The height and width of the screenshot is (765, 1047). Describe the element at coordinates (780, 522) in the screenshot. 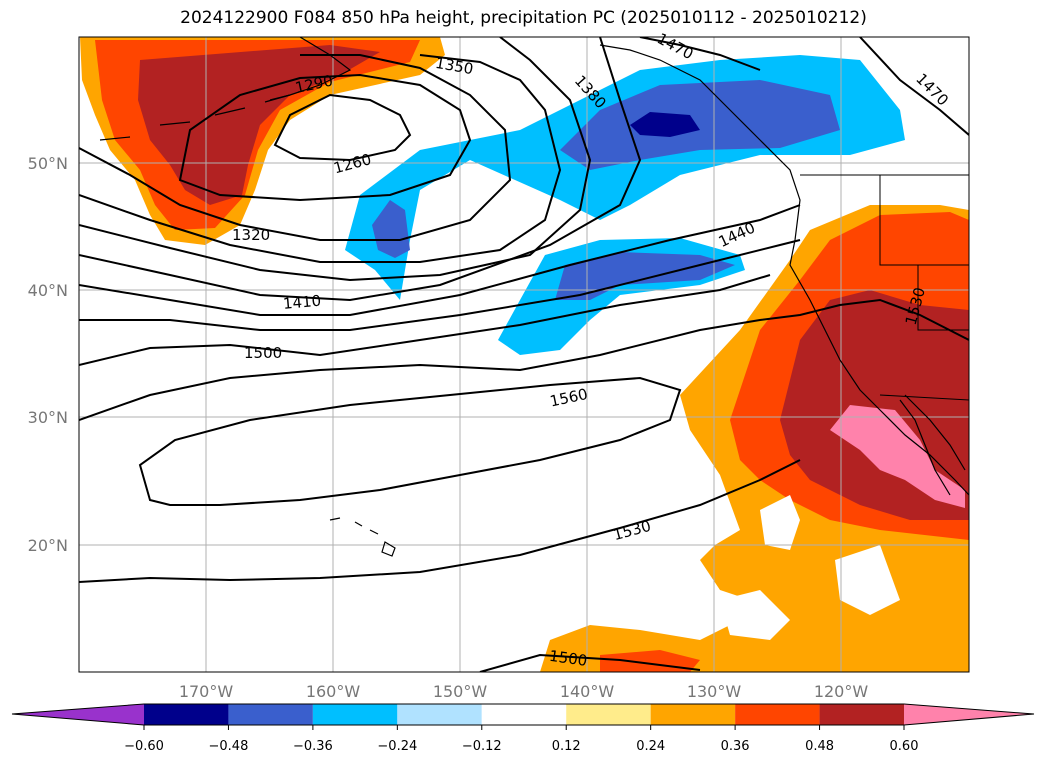

I see `white-hole-south` at that location.